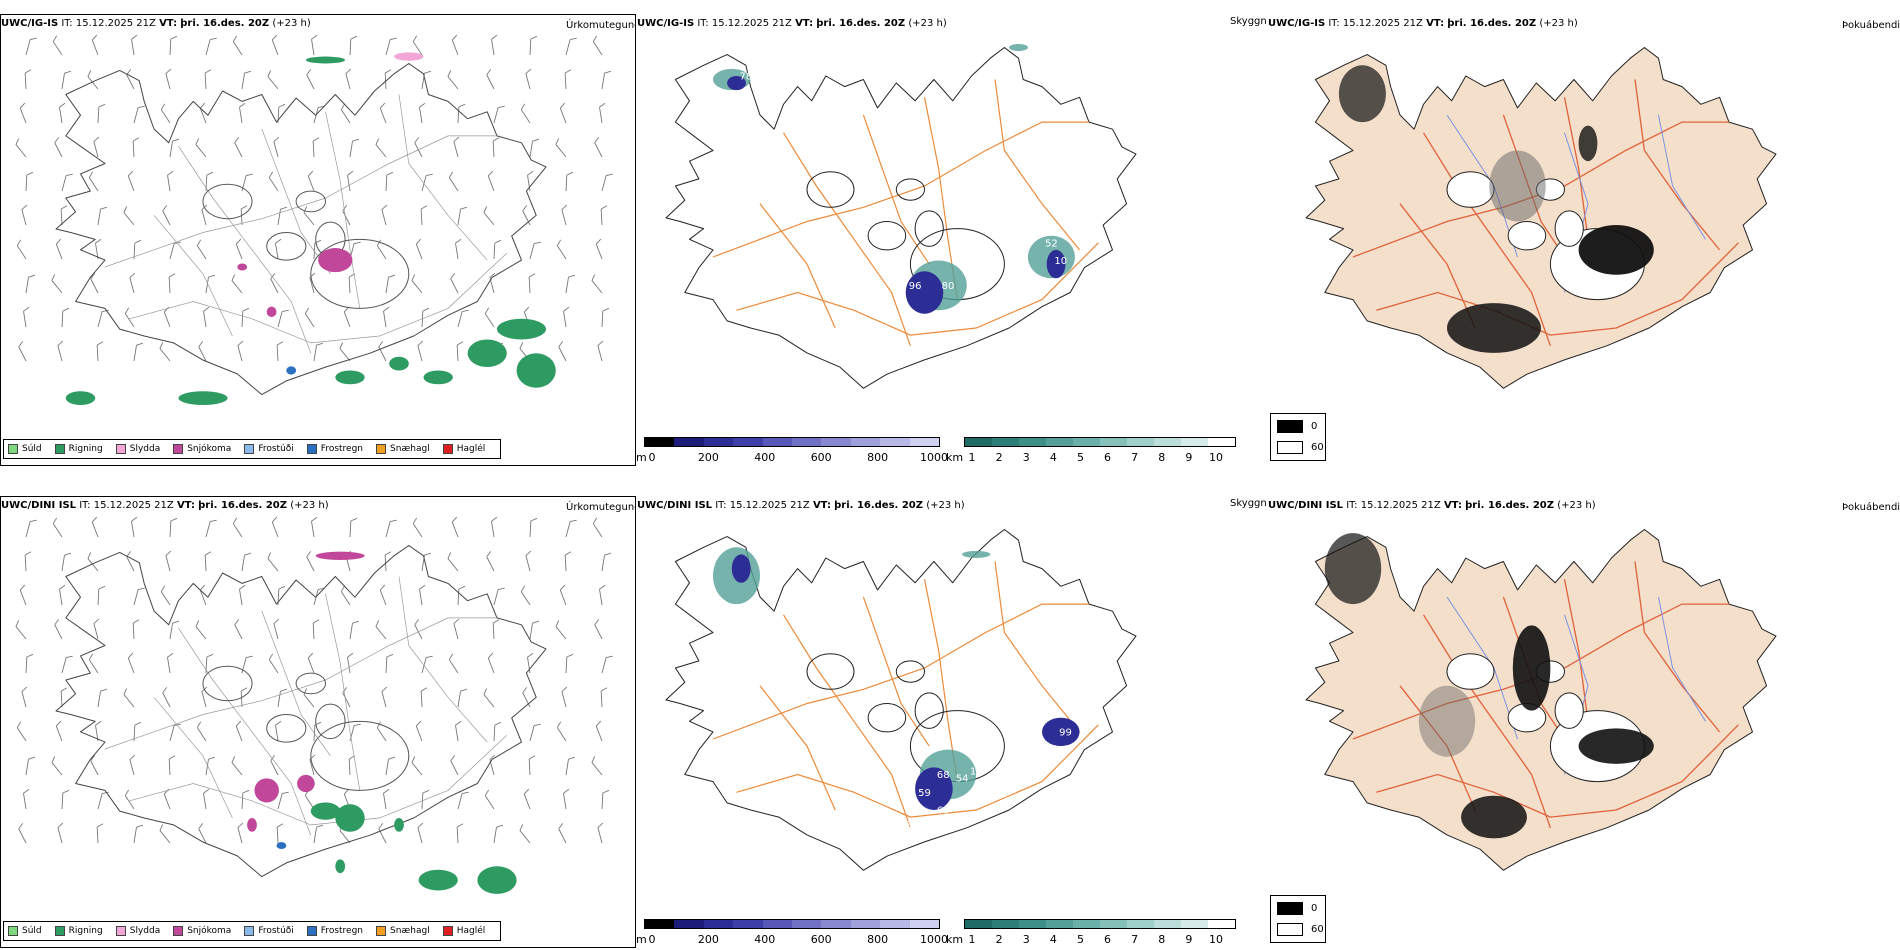 This screenshot has height=950, width=1900. I want to click on valid-time-label: VT:, so click(1452, 505).